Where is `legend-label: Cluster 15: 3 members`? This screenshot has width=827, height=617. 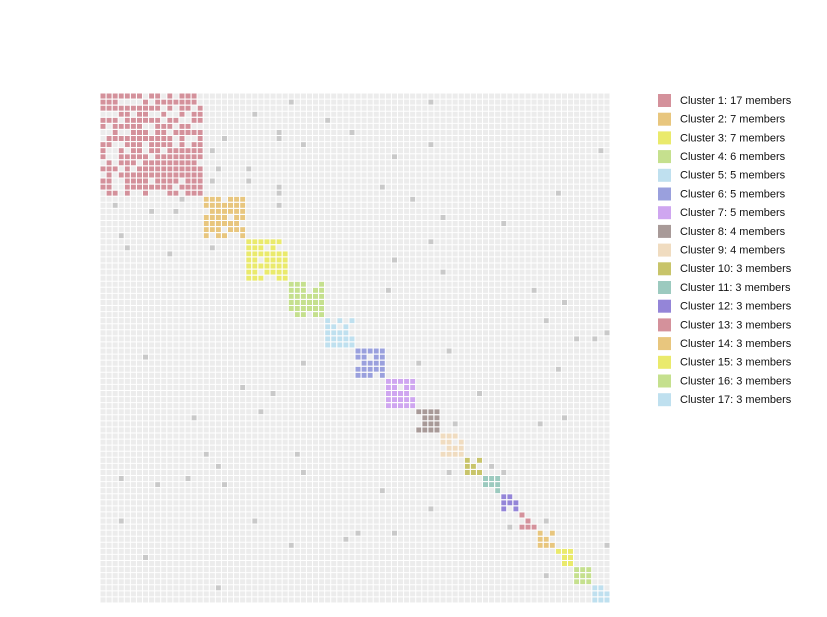
legend-label: Cluster 15: 3 members is located at coordinates (736, 363).